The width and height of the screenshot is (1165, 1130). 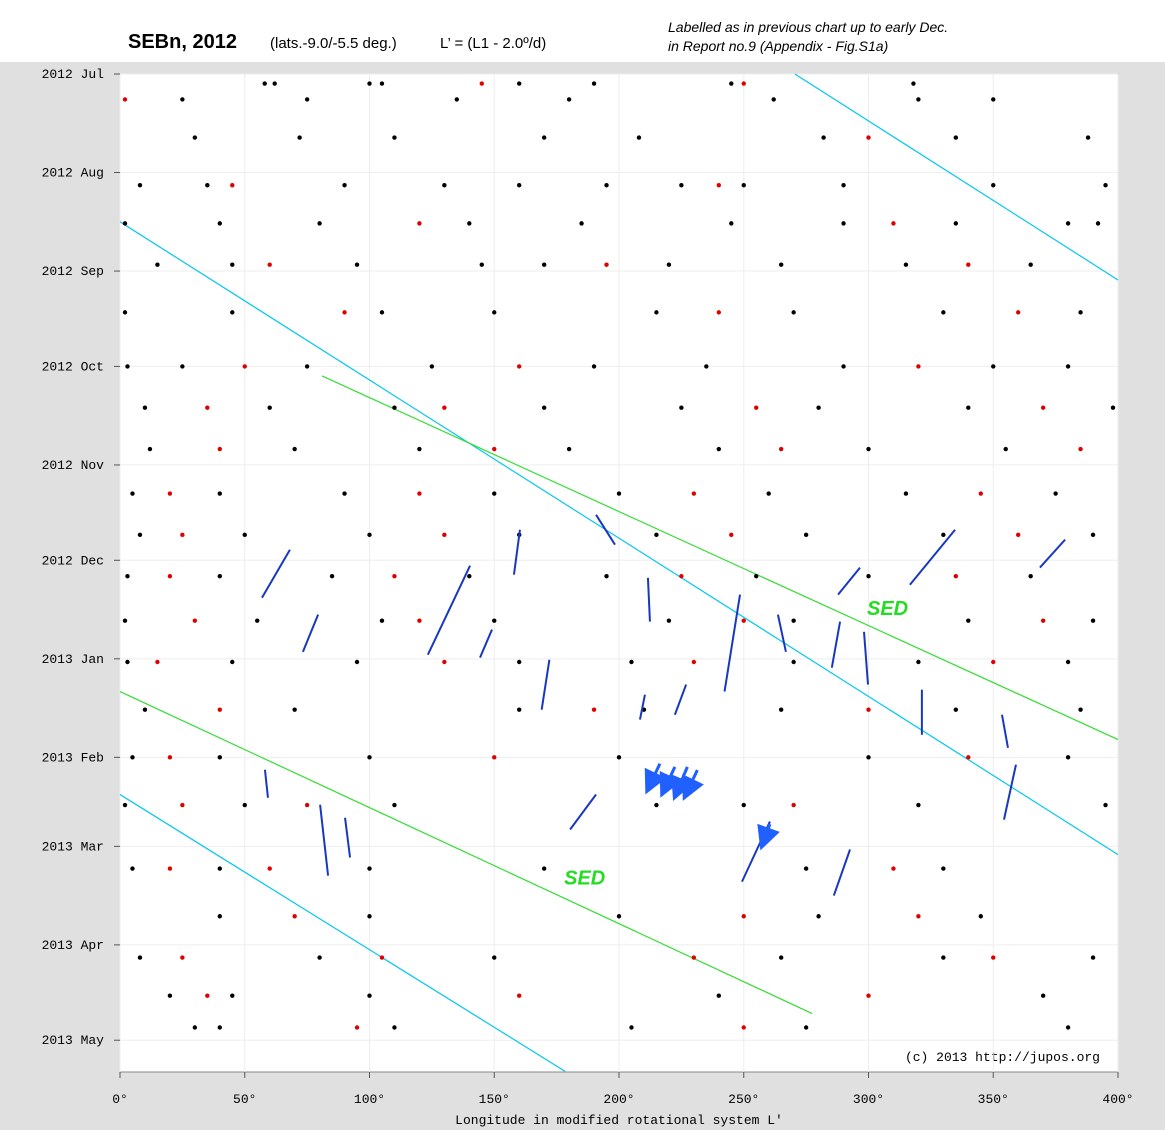 I want to click on y-tick-label: 2012 Dec, so click(x=73, y=560).